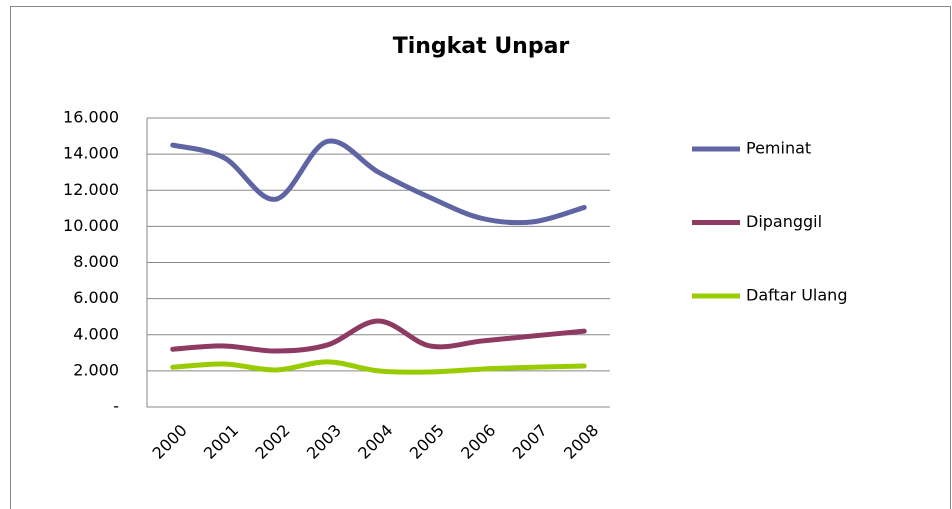 This screenshot has width=952, height=509. Describe the element at coordinates (796, 295) in the screenshot. I see `legend-label: Daftar Ulang` at that location.